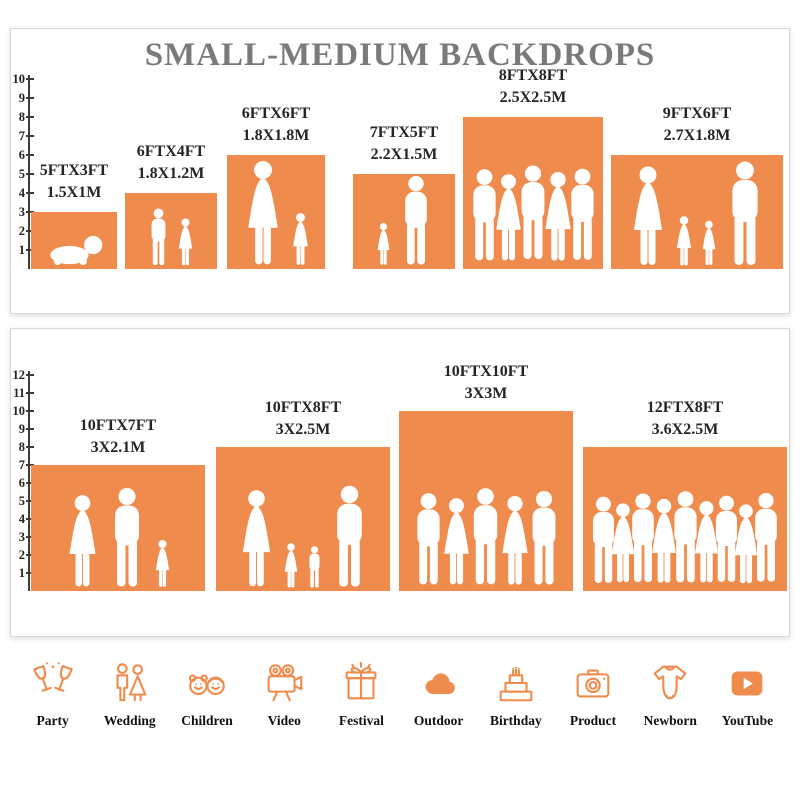 Image resolution: width=800 pixels, height=800 pixels. Describe the element at coordinates (303, 519) in the screenshot. I see `backdrop-10x8` at that location.